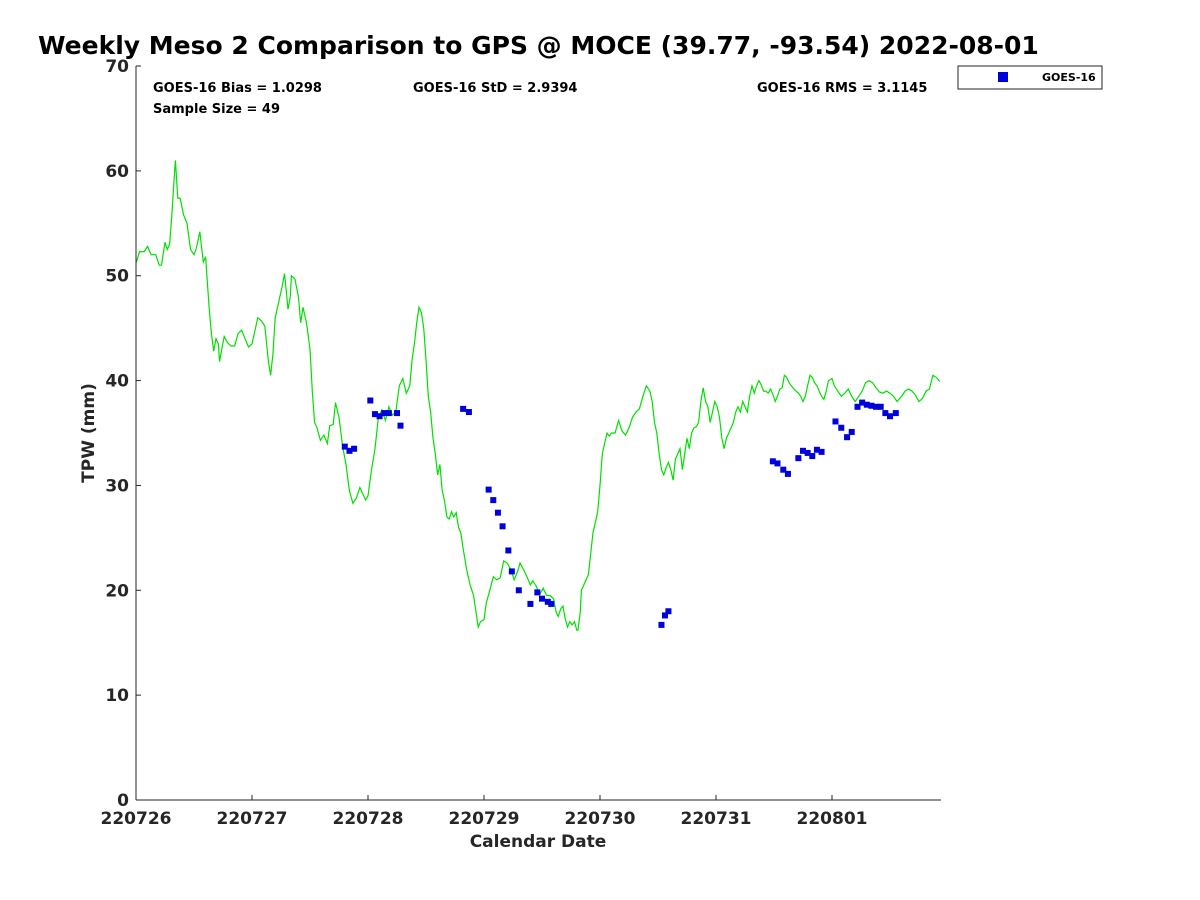 The image size is (1200, 900). I want to click on x-tick-label: 220729, so click(484, 819).